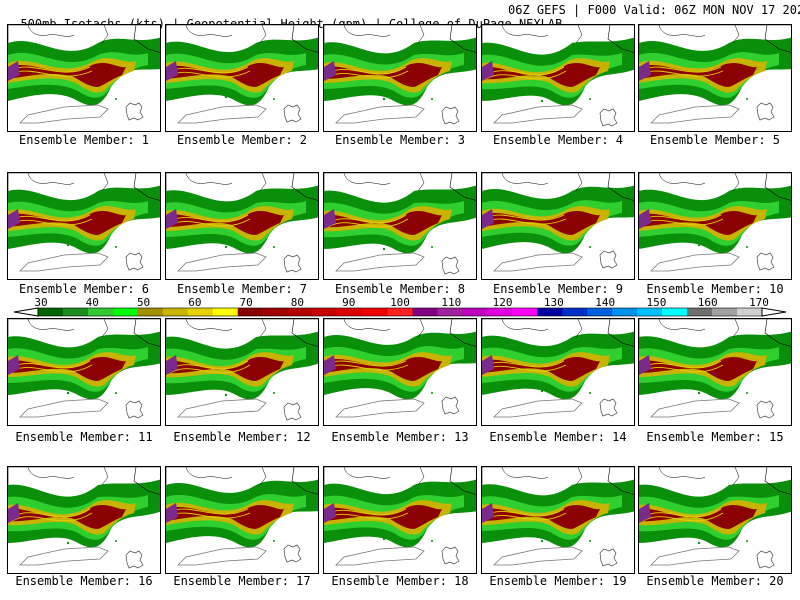  I want to click on colorbar-graphic, so click(400, 312).